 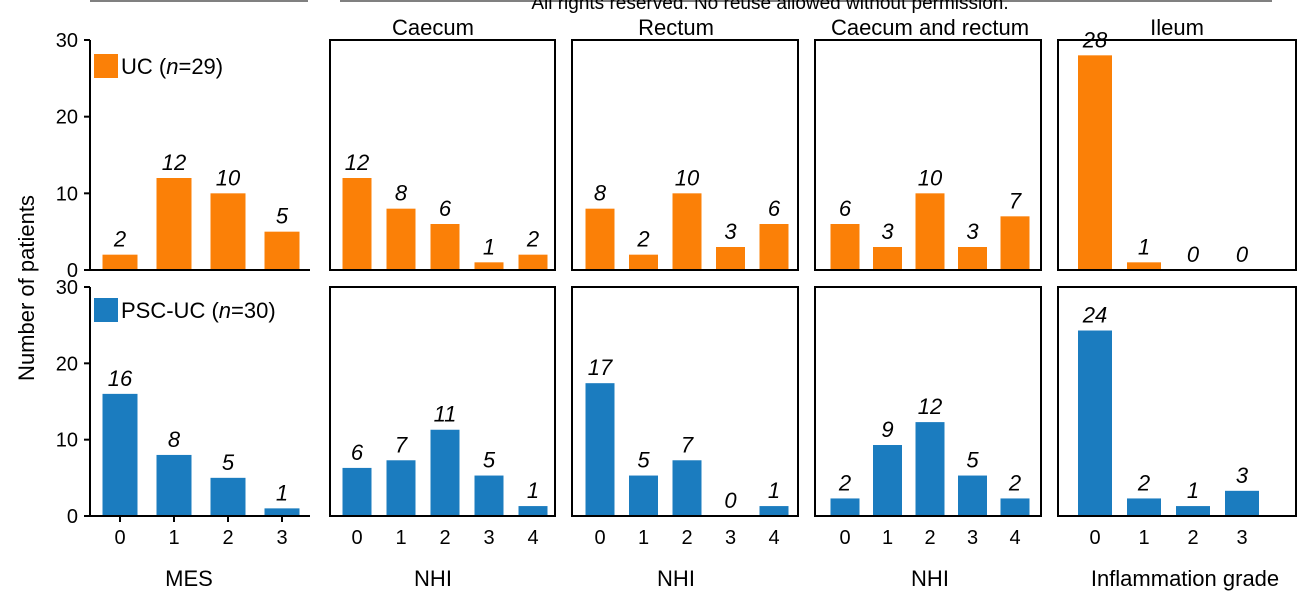 I want to click on rectum-bottom-plot: 17 5 7 0 1 0 1 2 3 4, so click(x=685, y=417).